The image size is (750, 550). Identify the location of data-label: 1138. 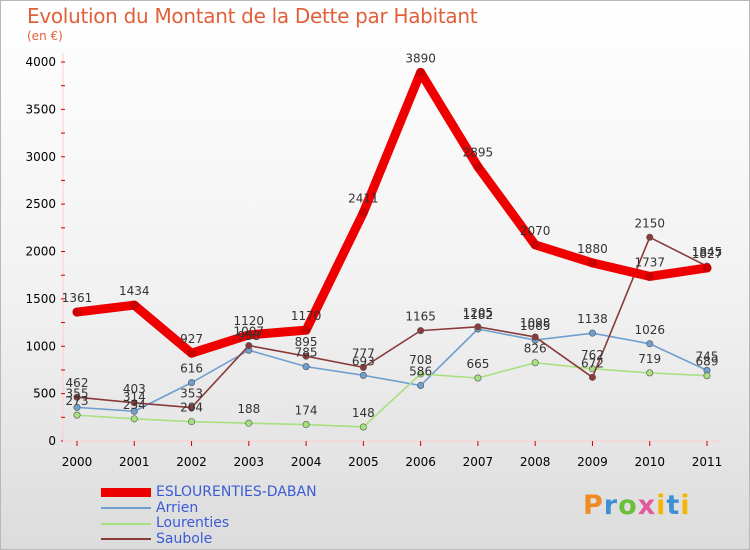
(592, 319).